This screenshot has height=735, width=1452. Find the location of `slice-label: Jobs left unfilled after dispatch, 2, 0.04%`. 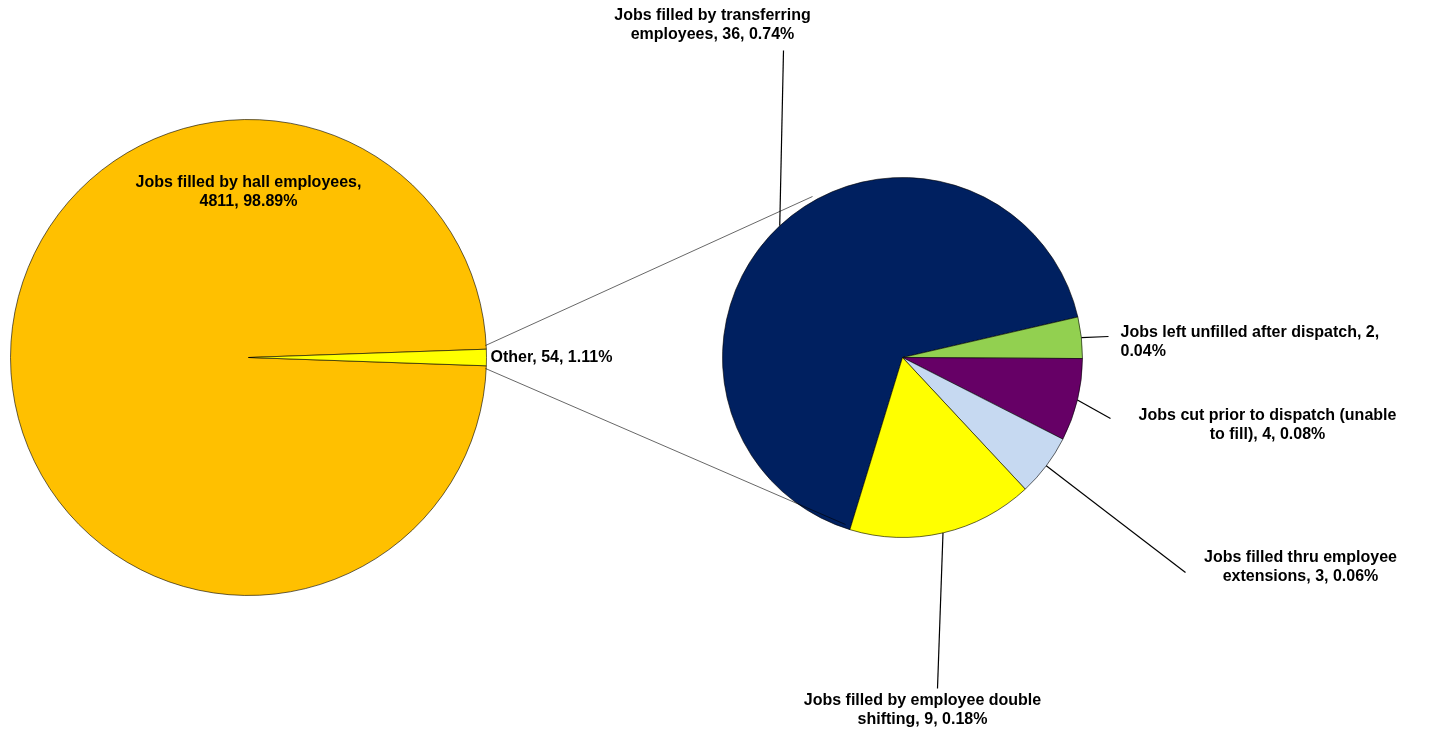

slice-label: Jobs left unfilled after dispatch, 2, 0.04% is located at coordinates (1250, 341).